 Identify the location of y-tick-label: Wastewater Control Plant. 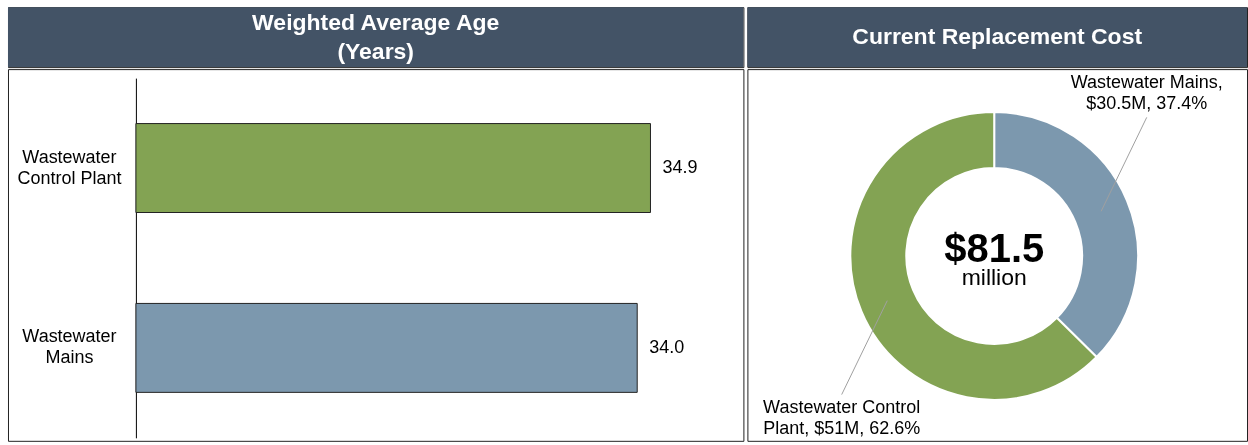
(69, 167).